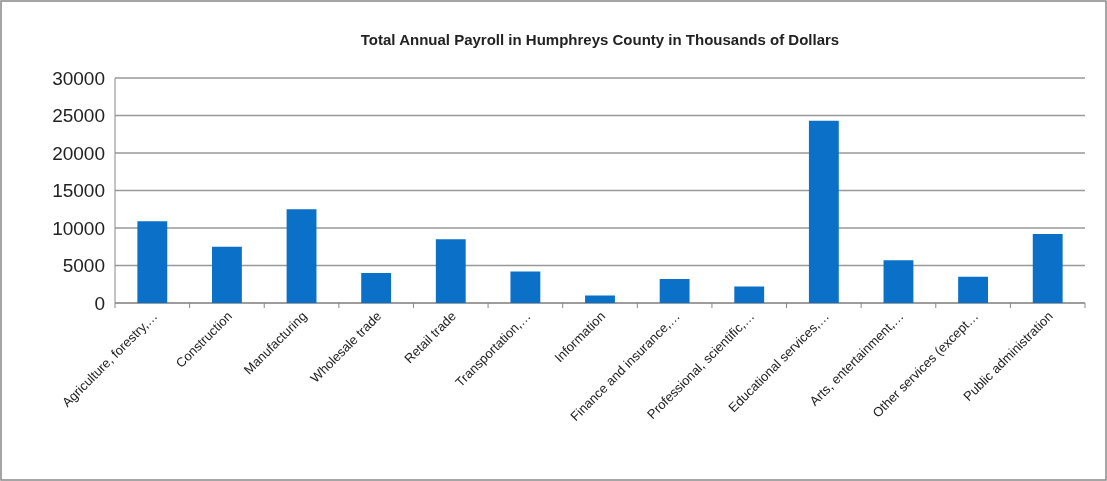 Image resolution: width=1107 pixels, height=481 pixels. I want to click on y-tick-label: 10000, so click(78, 228).